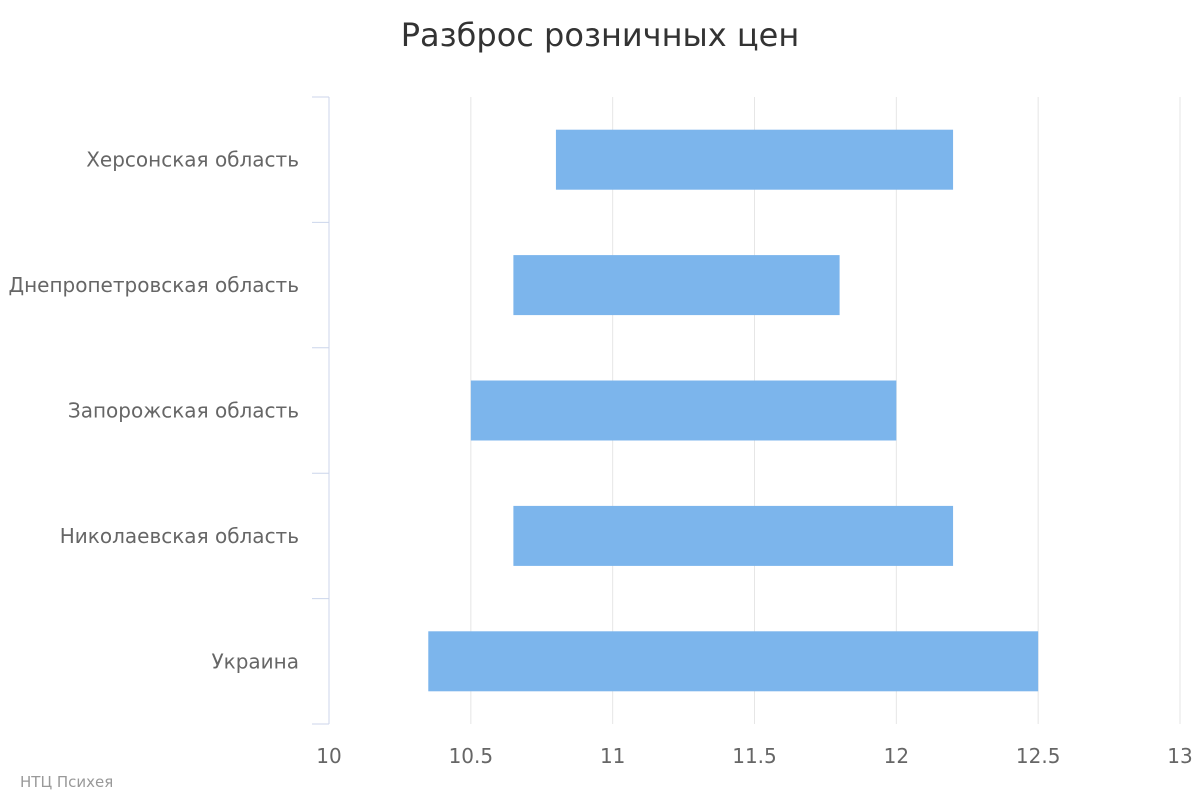  What do you see at coordinates (328, 756) in the screenshot?
I see `tick-label: 10` at bounding box center [328, 756].